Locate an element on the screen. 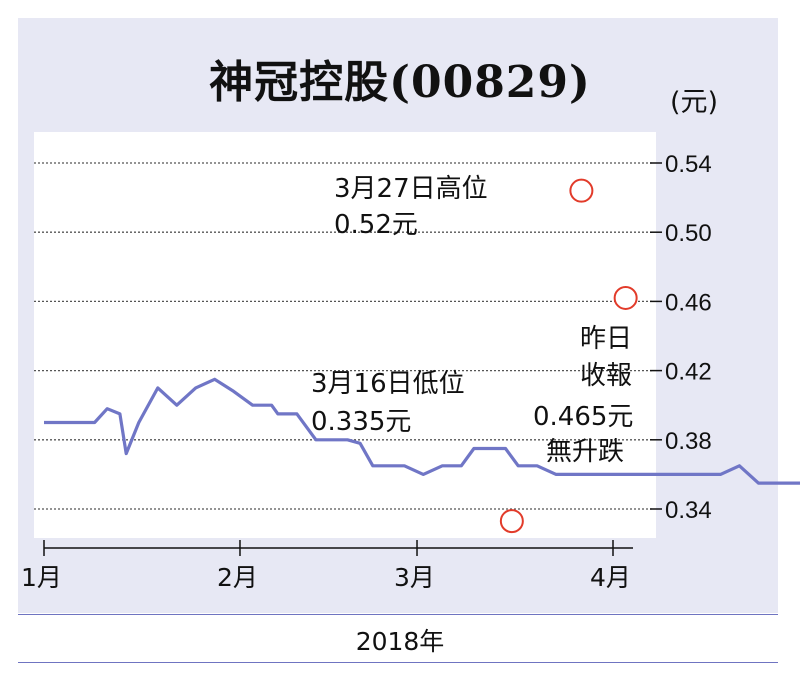 This screenshot has width=800, height=688. divider-bottom is located at coordinates (398, 662).